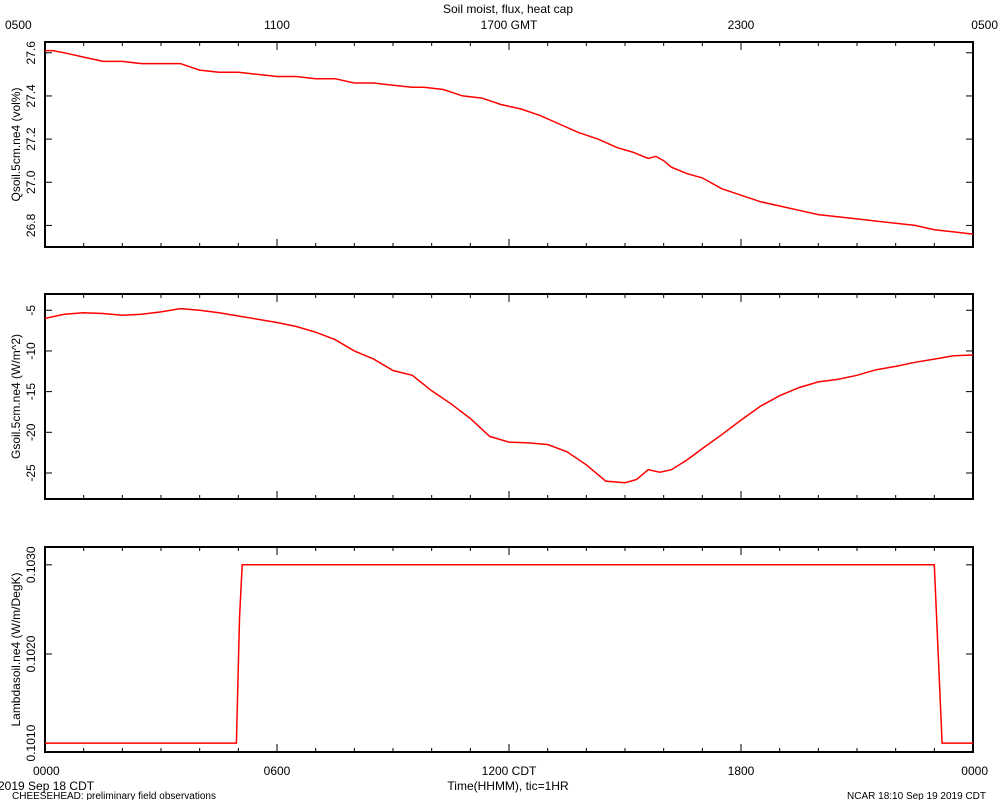 This screenshot has width=1000, height=800. Describe the element at coordinates (509, 25) in the screenshot. I see `top-tick-label: 1700 GMT` at that location.